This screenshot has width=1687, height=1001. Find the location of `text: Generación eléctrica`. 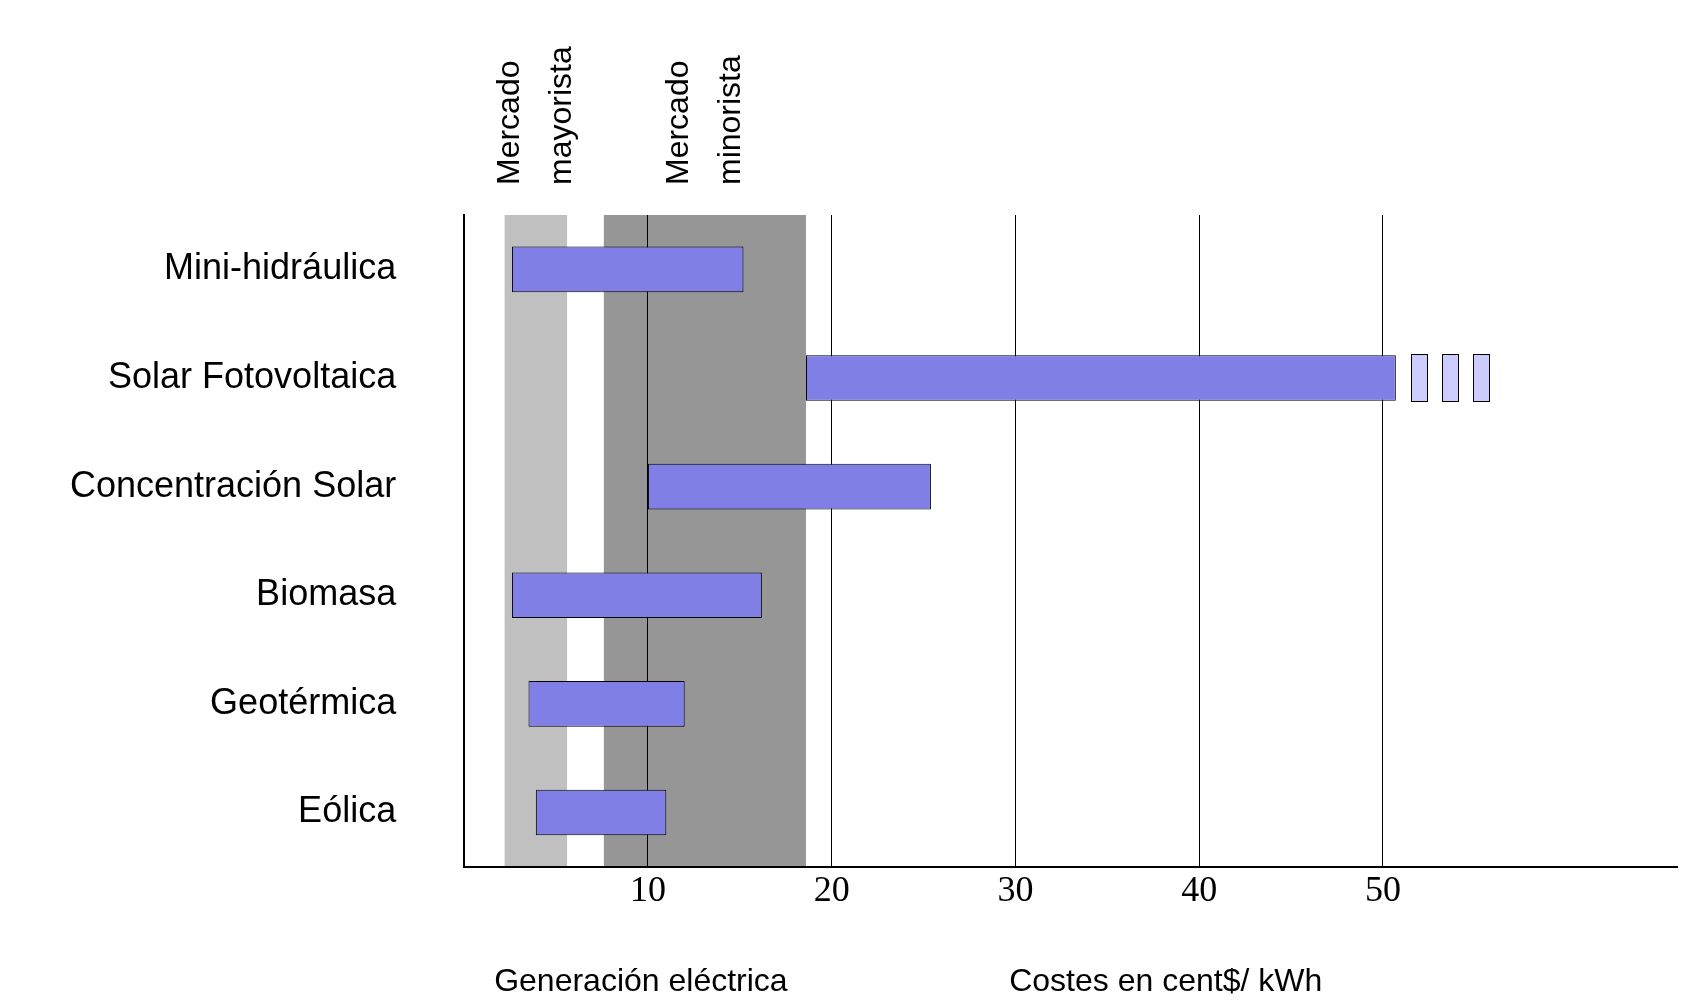

text: Generación eléctrica is located at coordinates (641, 979).